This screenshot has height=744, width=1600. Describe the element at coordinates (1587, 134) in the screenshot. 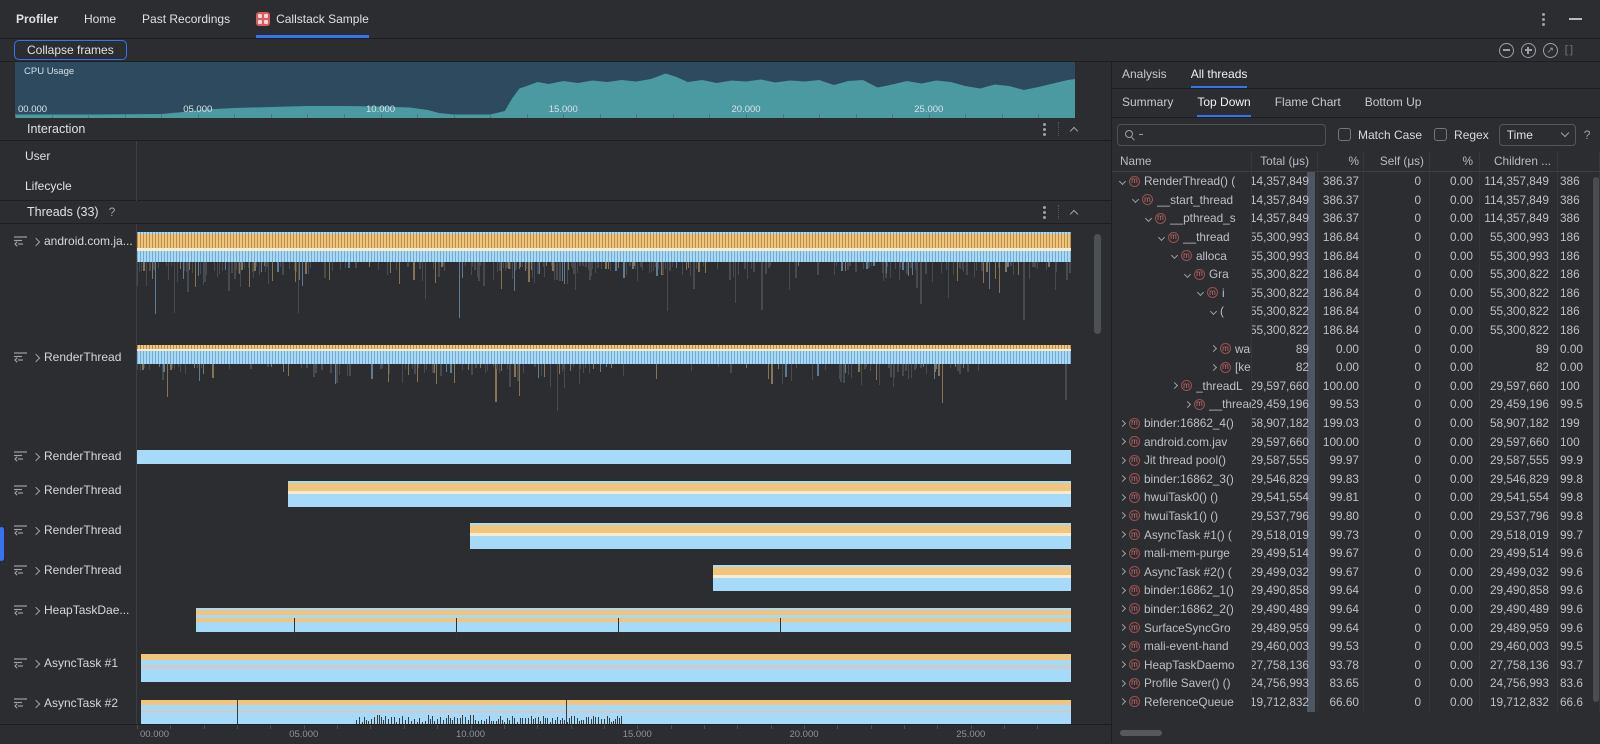

I see `filter-help-icon: ?` at that location.